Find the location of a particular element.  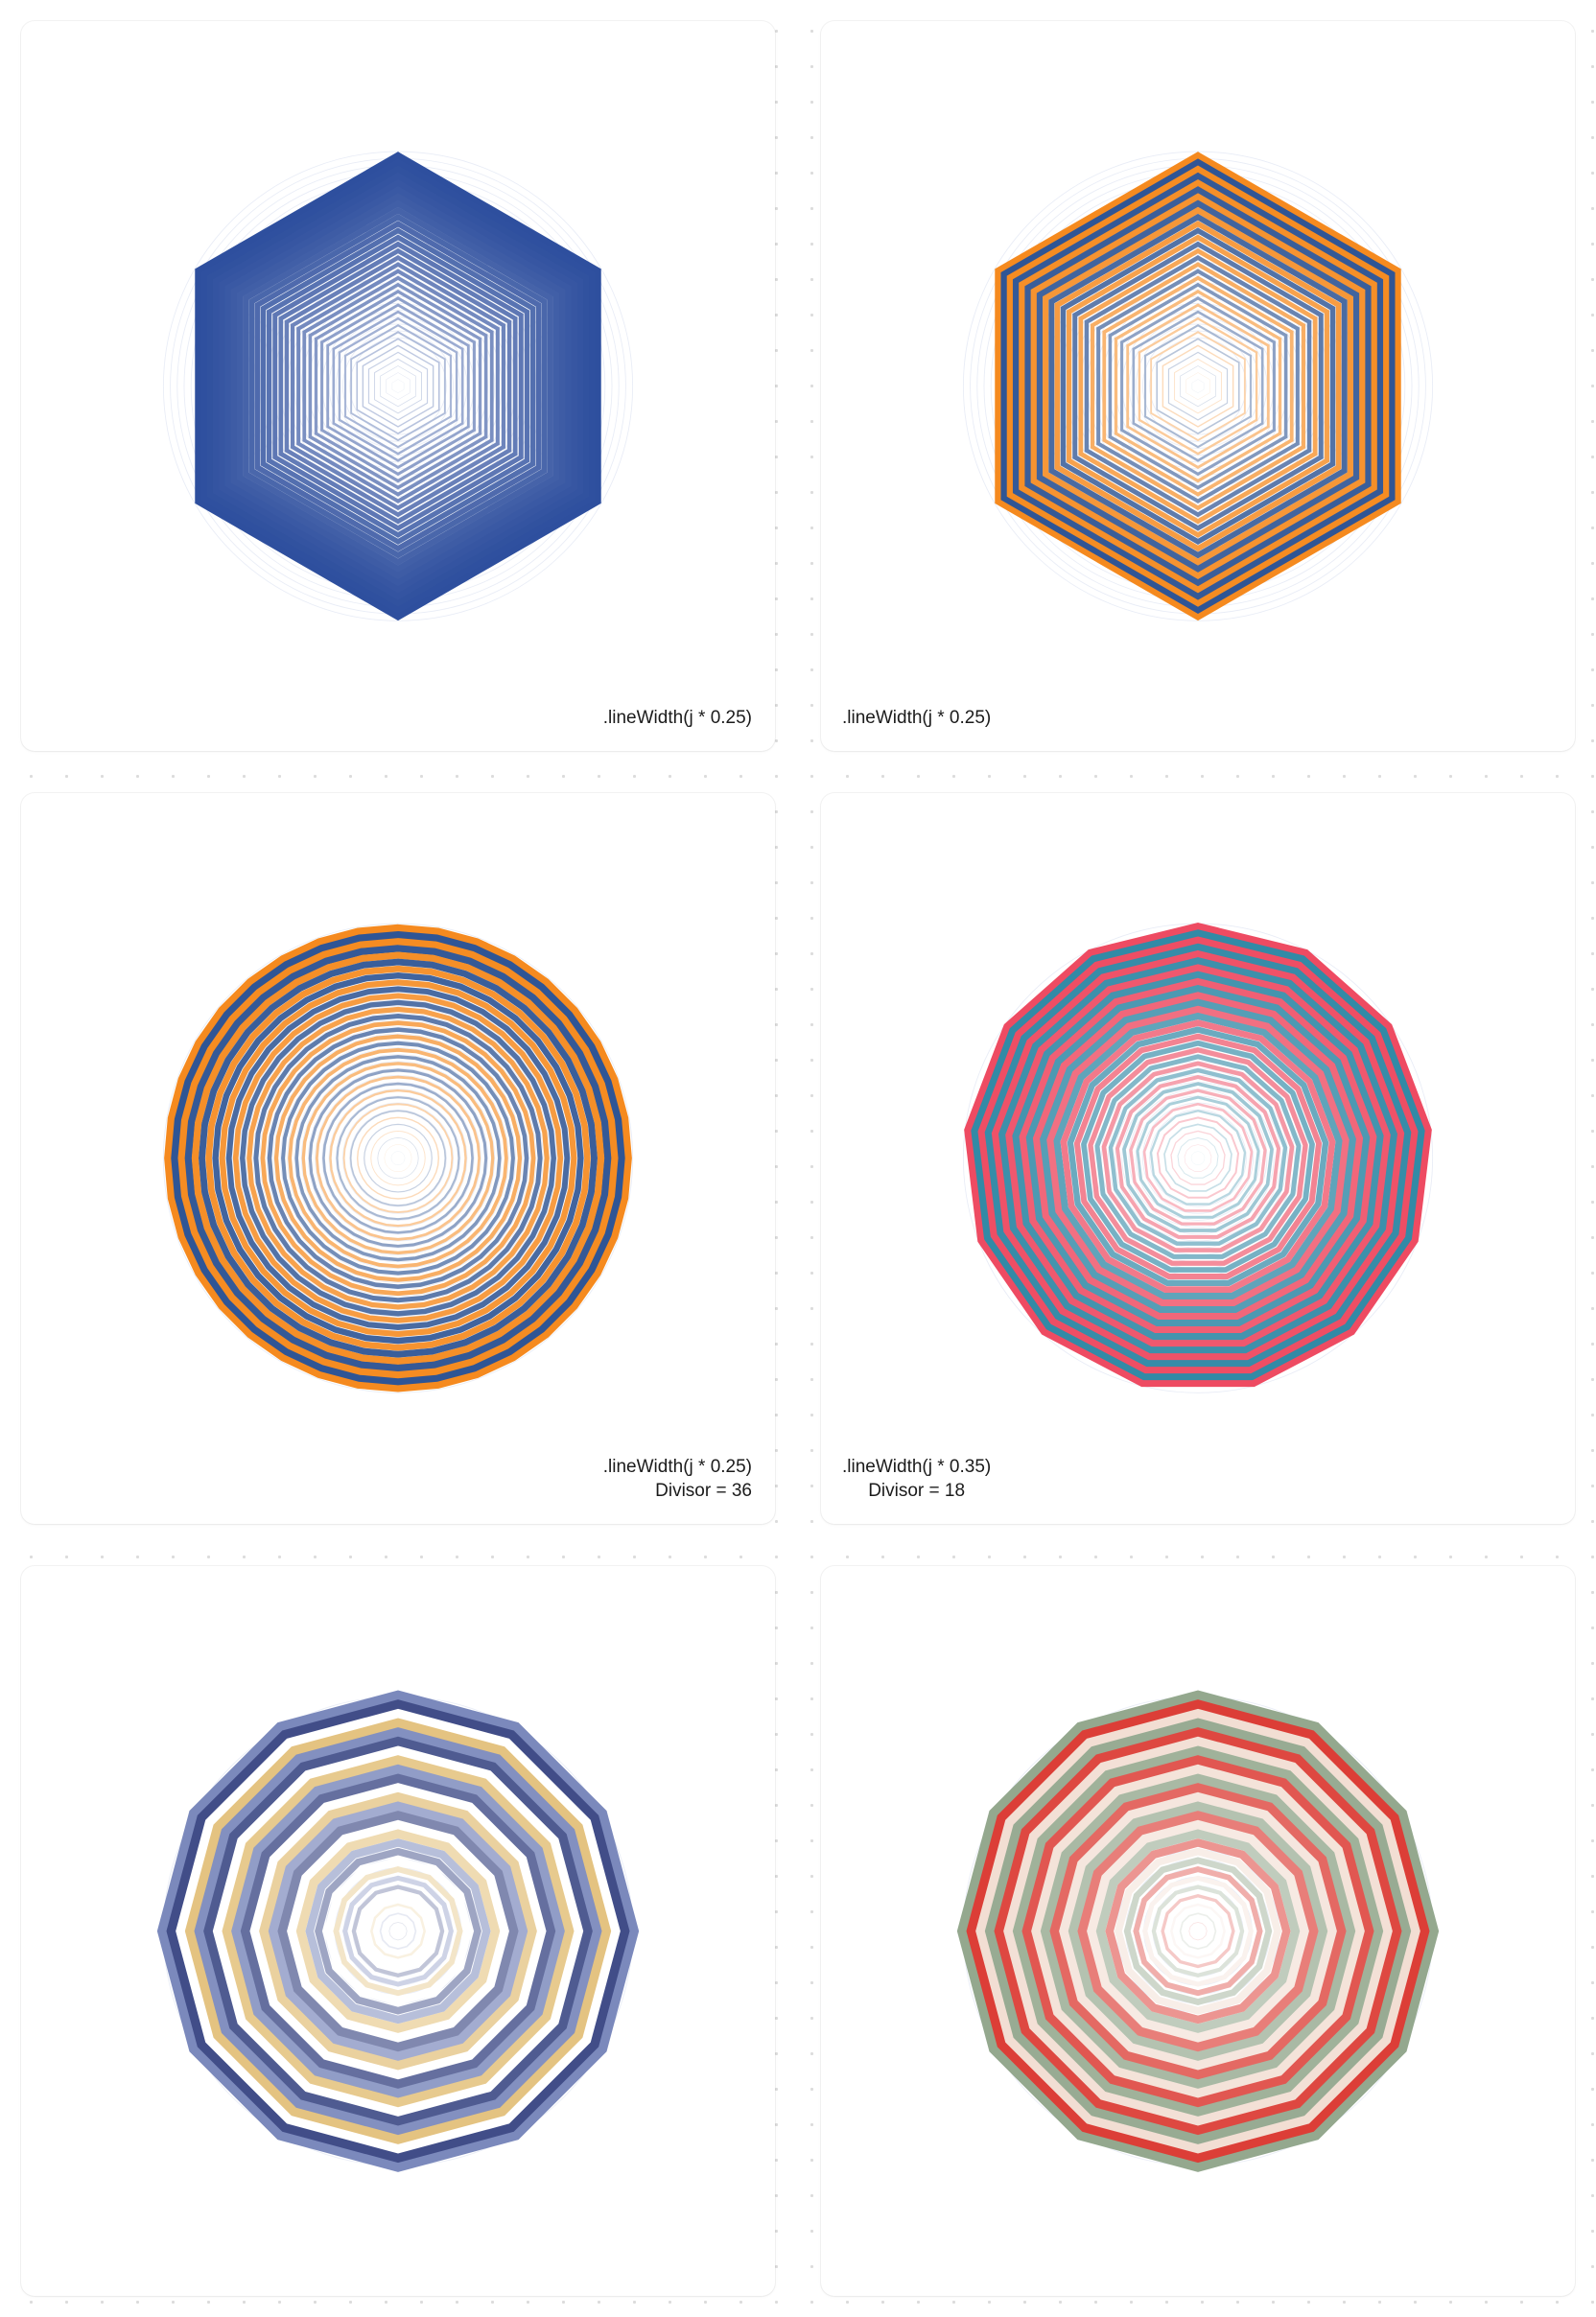

panel-4-figure is located at coordinates (1198, 1158).